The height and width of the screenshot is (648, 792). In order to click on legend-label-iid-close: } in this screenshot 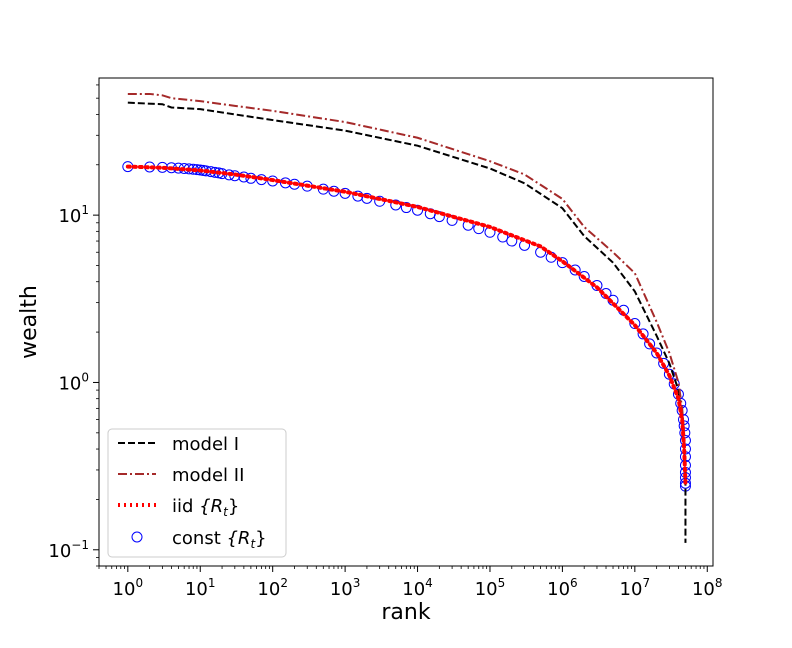, I will do `click(233, 506)`.